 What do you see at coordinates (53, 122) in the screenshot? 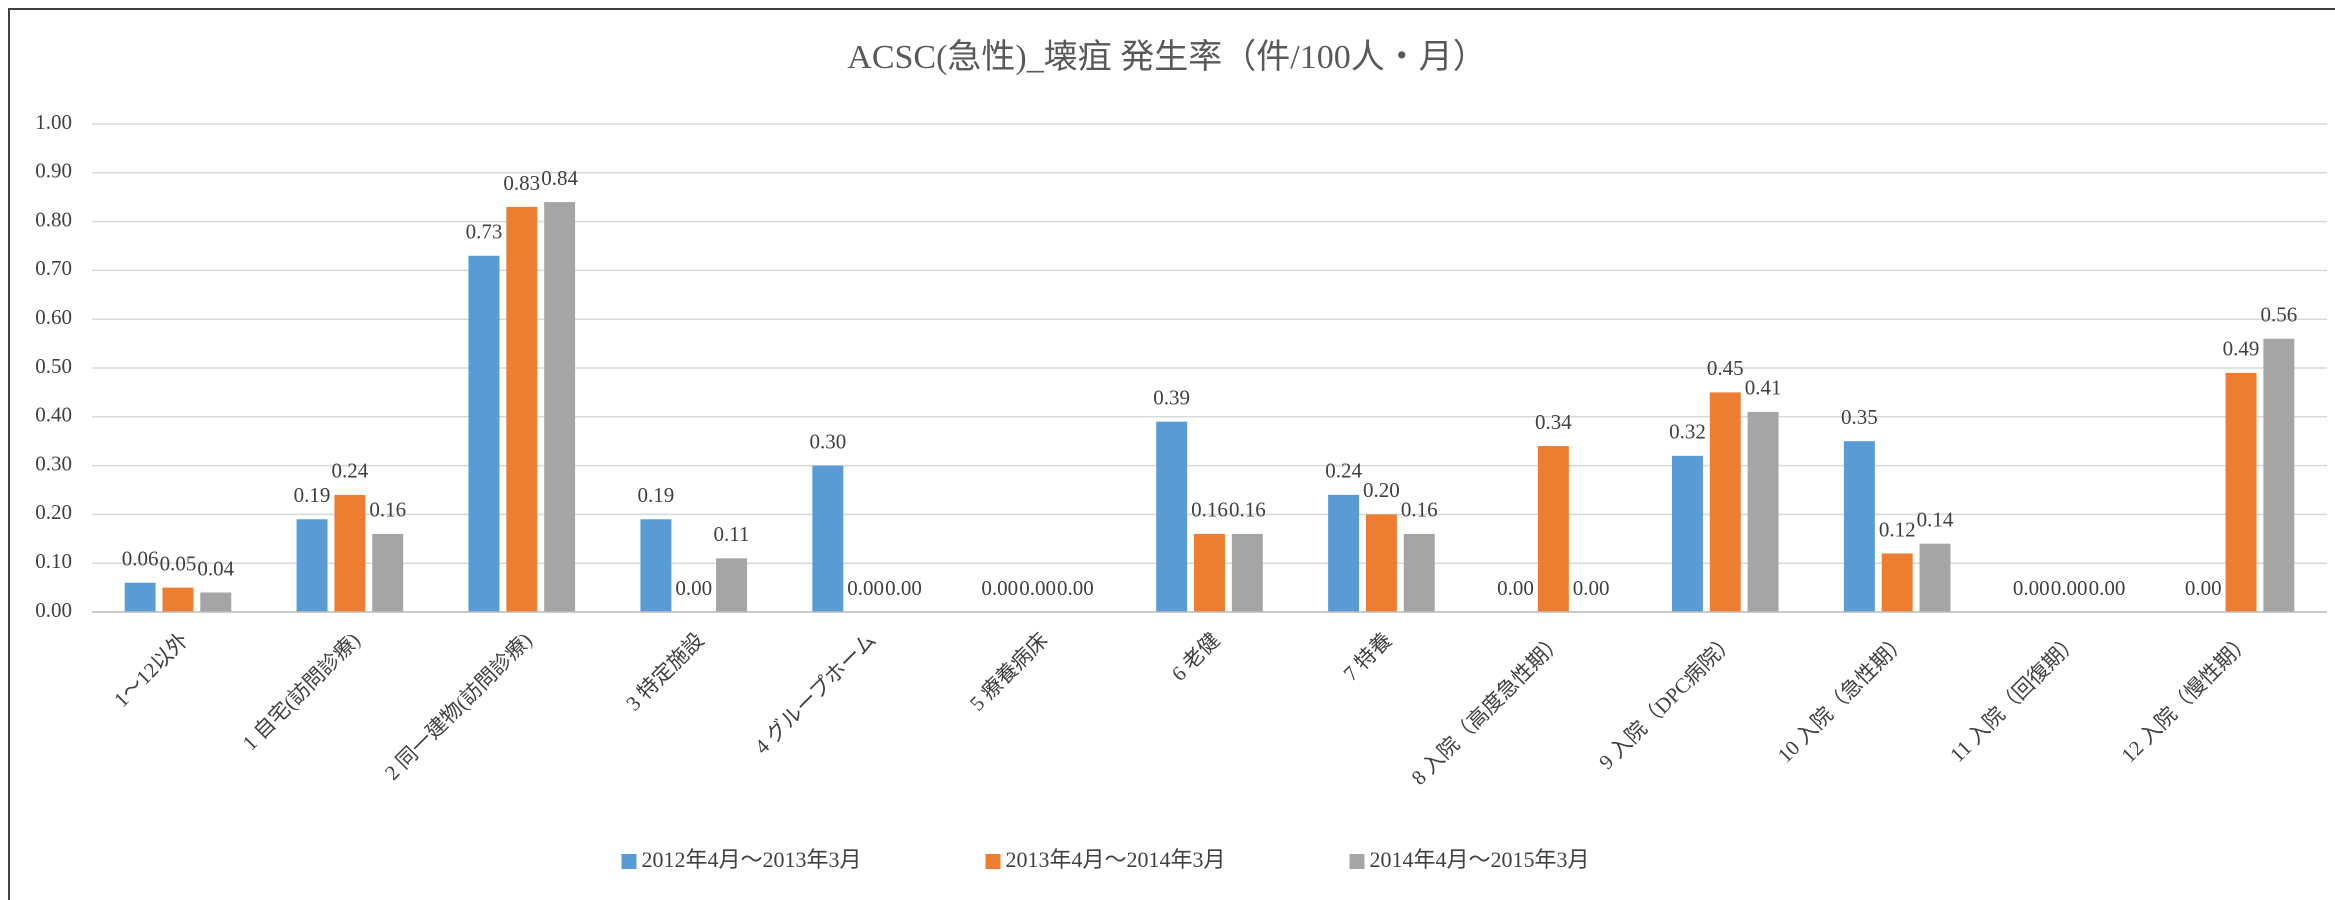
I see `y-tick-label: 1.00` at bounding box center [53, 122].